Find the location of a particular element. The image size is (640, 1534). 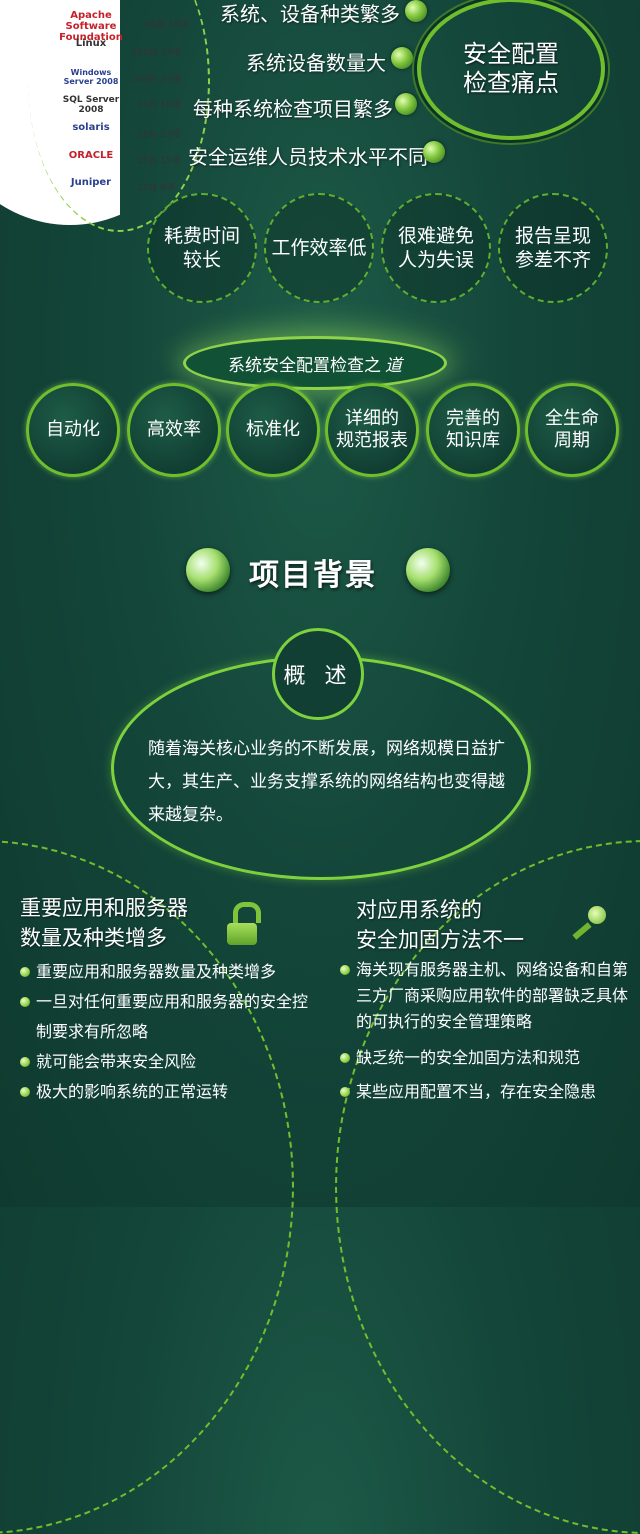

list-item: 重要应用和服务器数量及种类增多 is located at coordinates (165, 972).